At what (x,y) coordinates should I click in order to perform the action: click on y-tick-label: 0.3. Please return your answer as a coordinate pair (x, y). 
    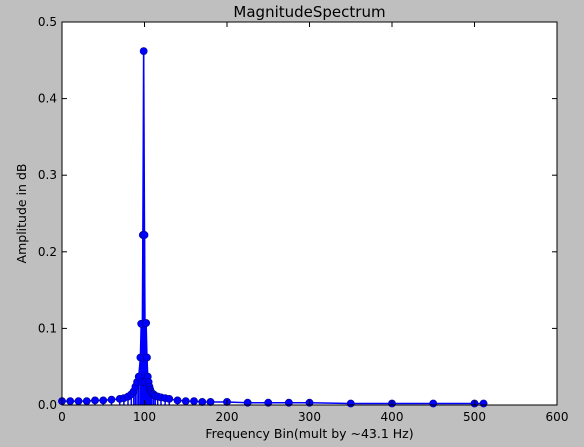
    Looking at the image, I should click on (47, 175).